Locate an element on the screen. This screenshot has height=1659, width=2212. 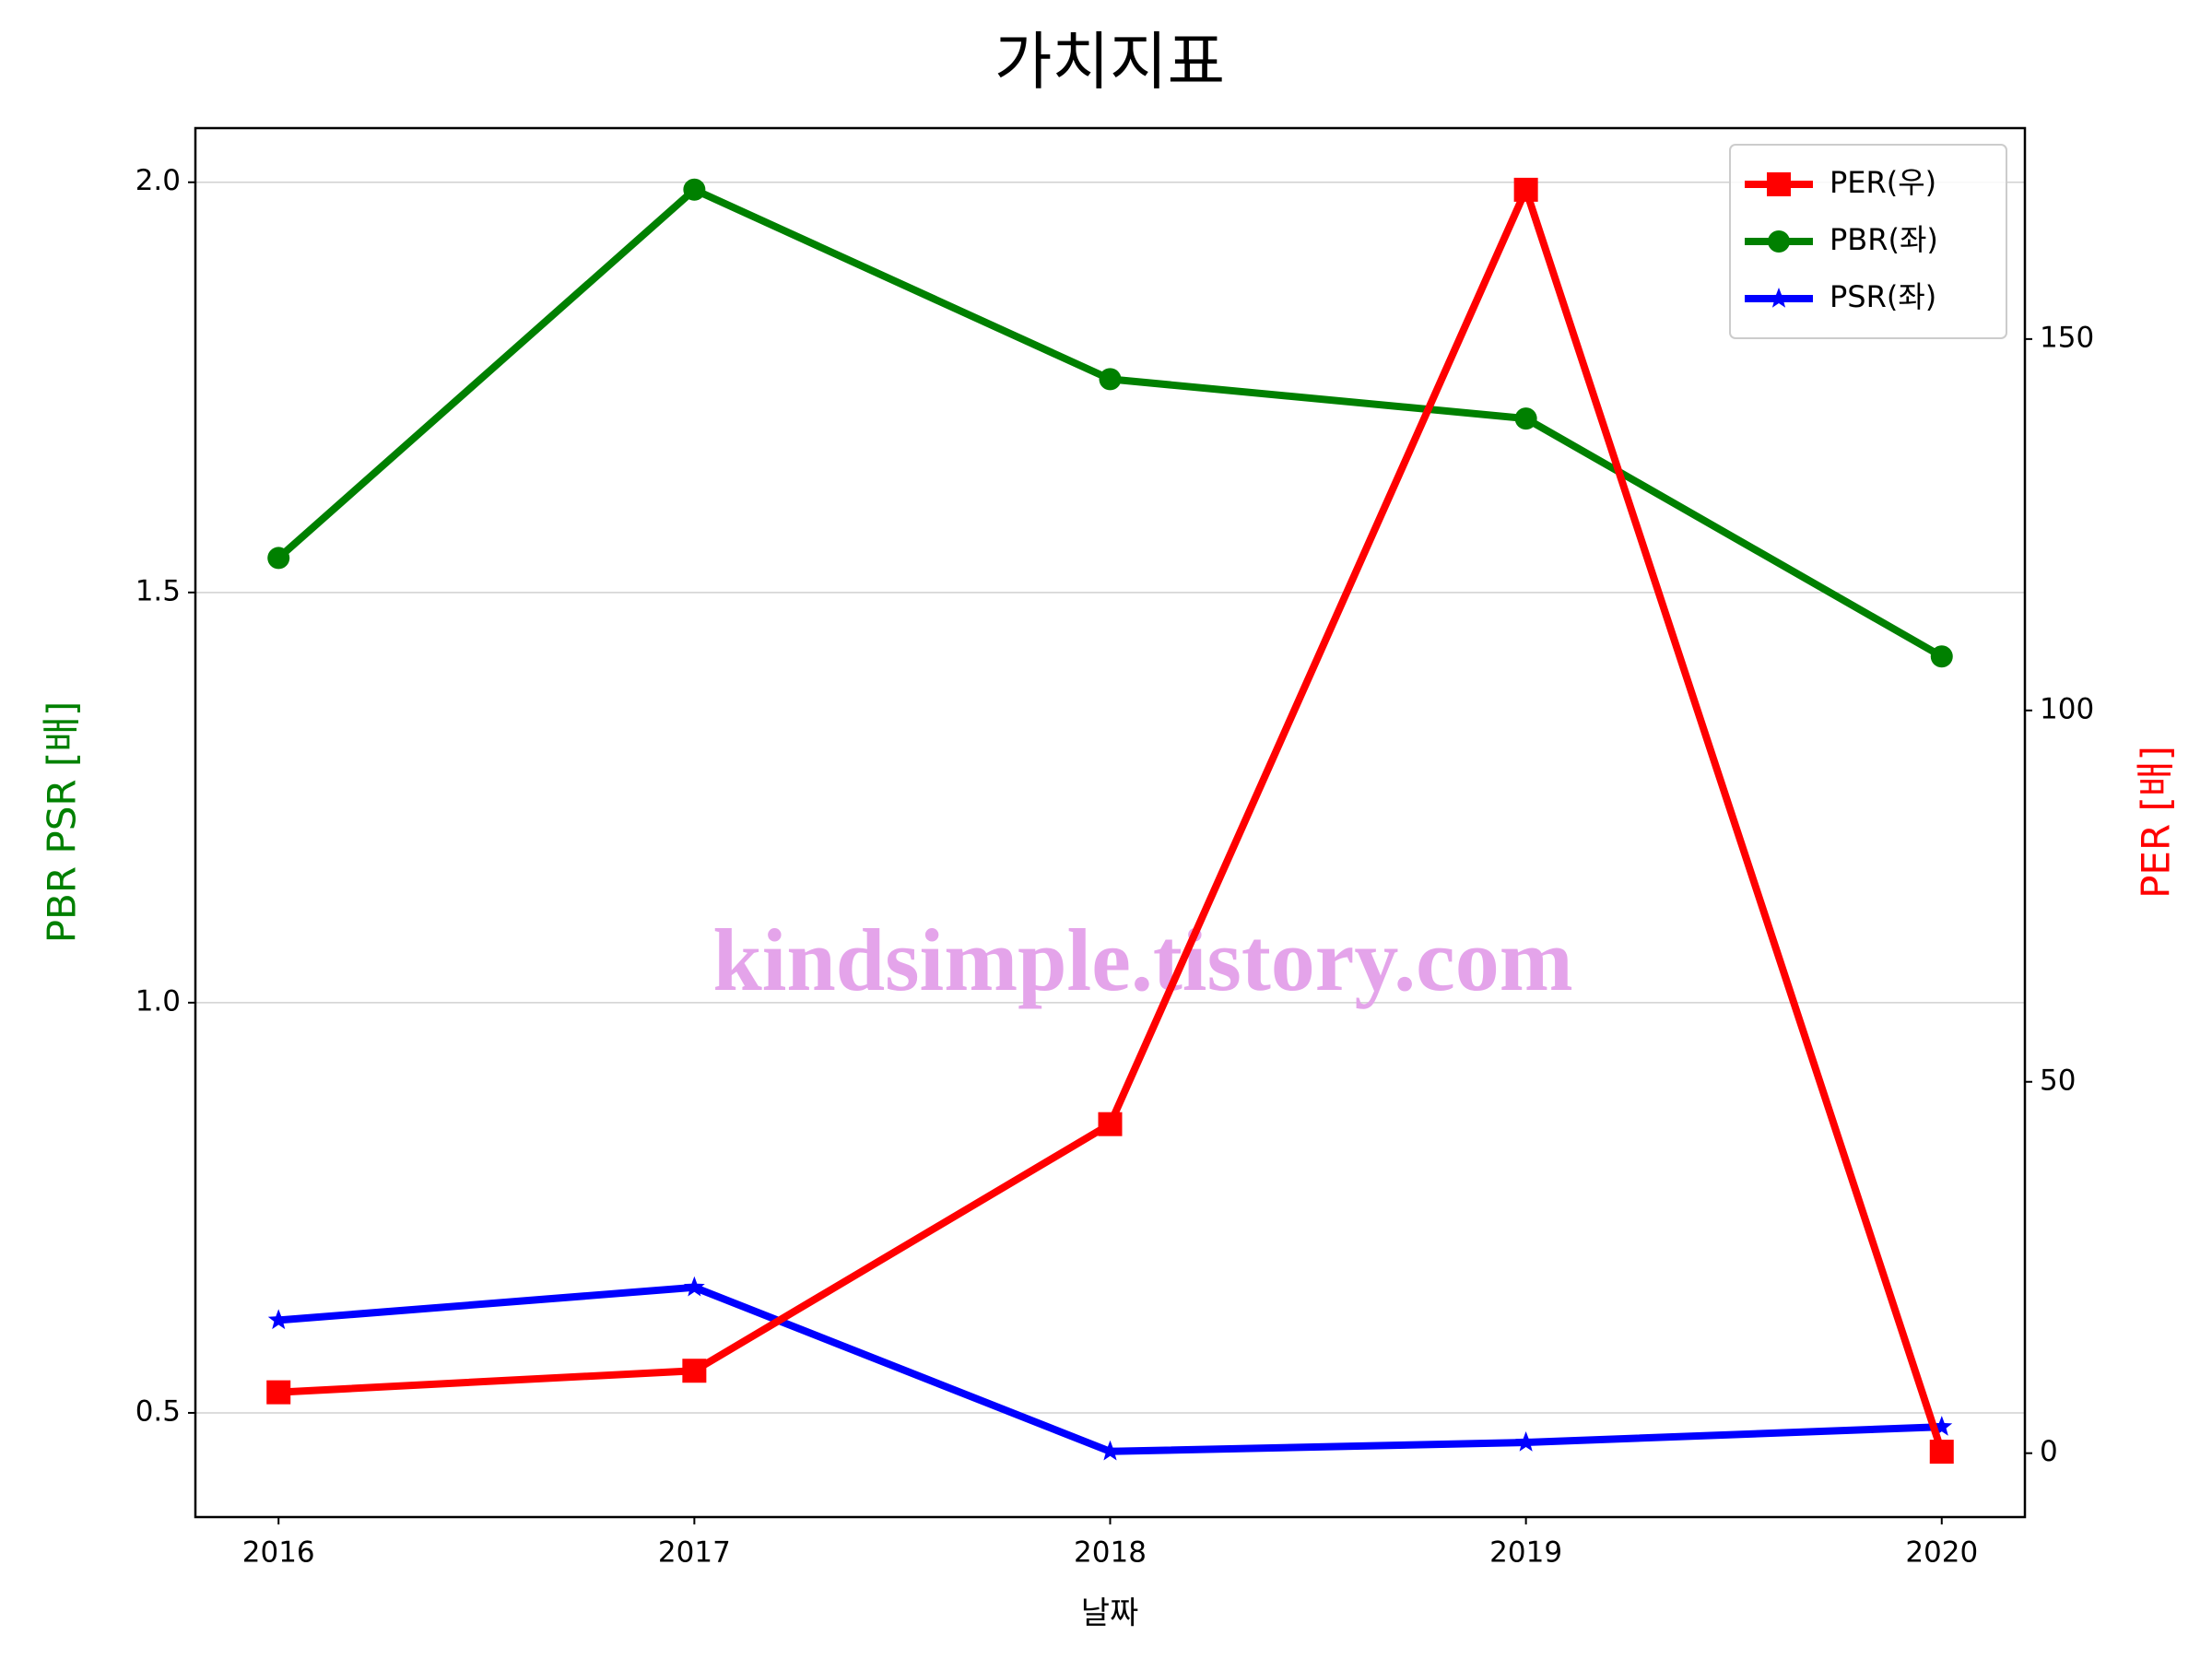
legend-label: PBR(좌) is located at coordinates (1884, 239).